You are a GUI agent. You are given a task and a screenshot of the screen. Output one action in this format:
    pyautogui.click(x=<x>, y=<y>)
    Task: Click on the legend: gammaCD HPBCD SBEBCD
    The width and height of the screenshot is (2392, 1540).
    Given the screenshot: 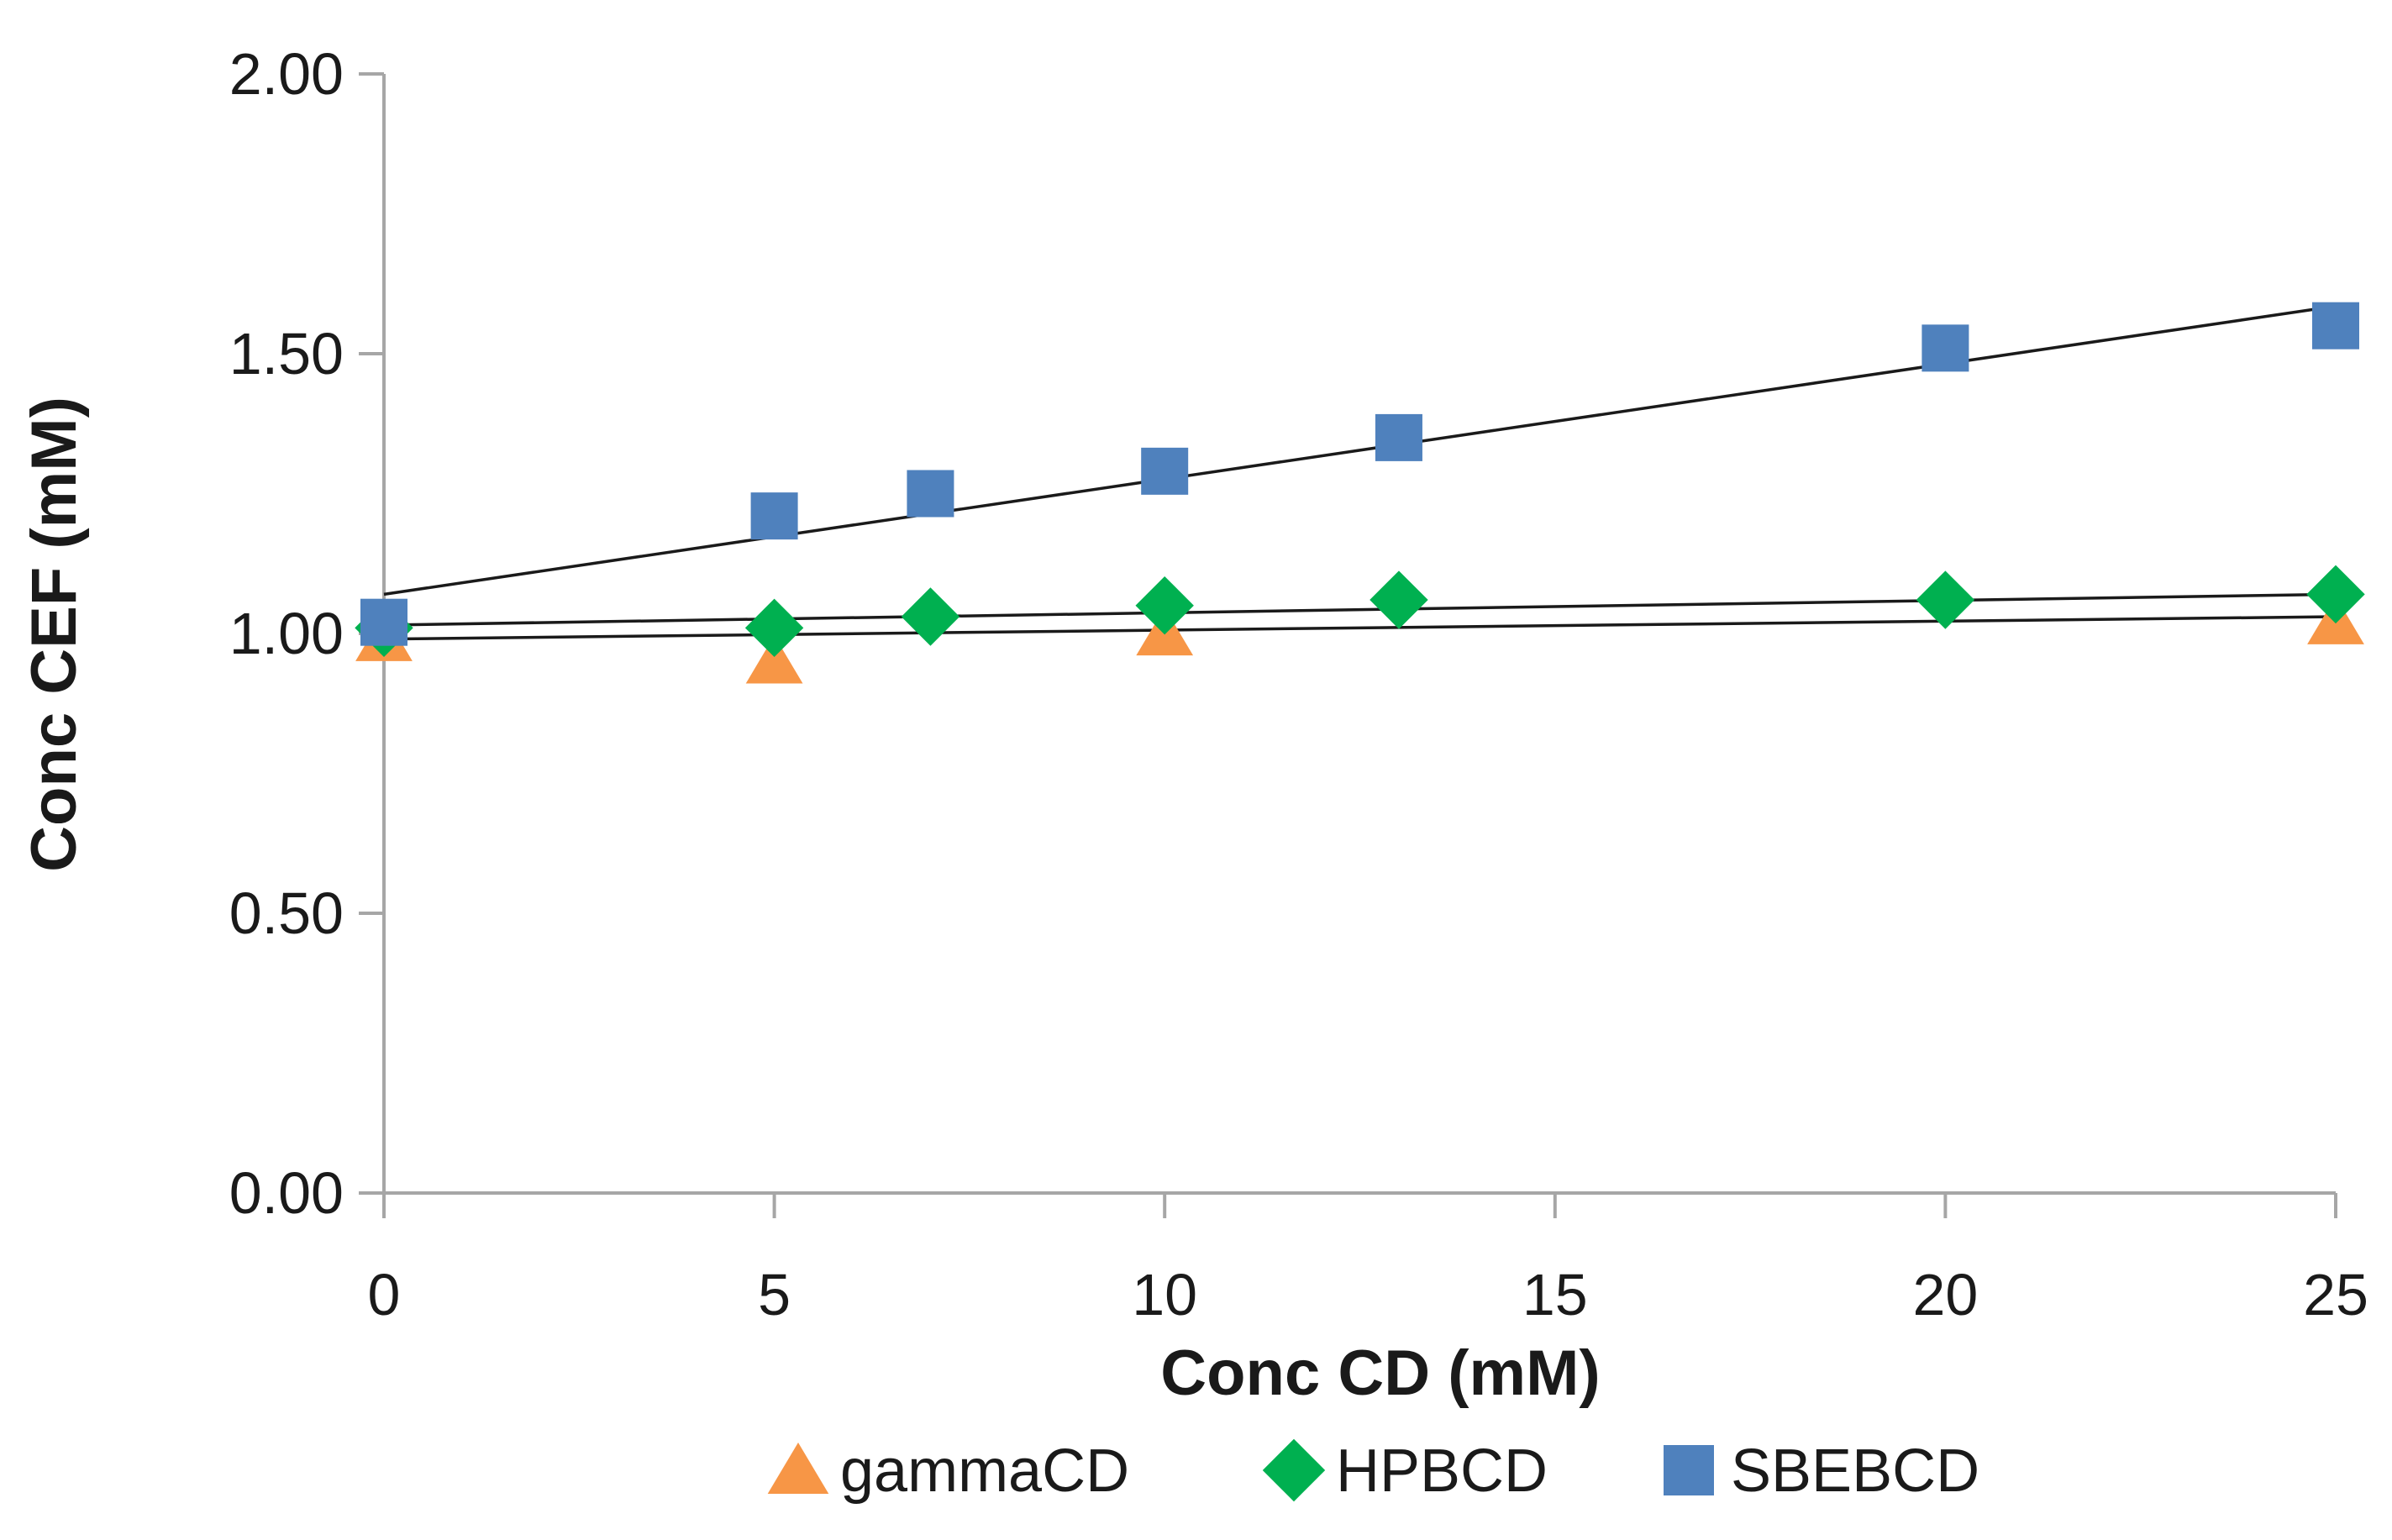 What is the action you would take?
    pyautogui.click(x=1373, y=1472)
    